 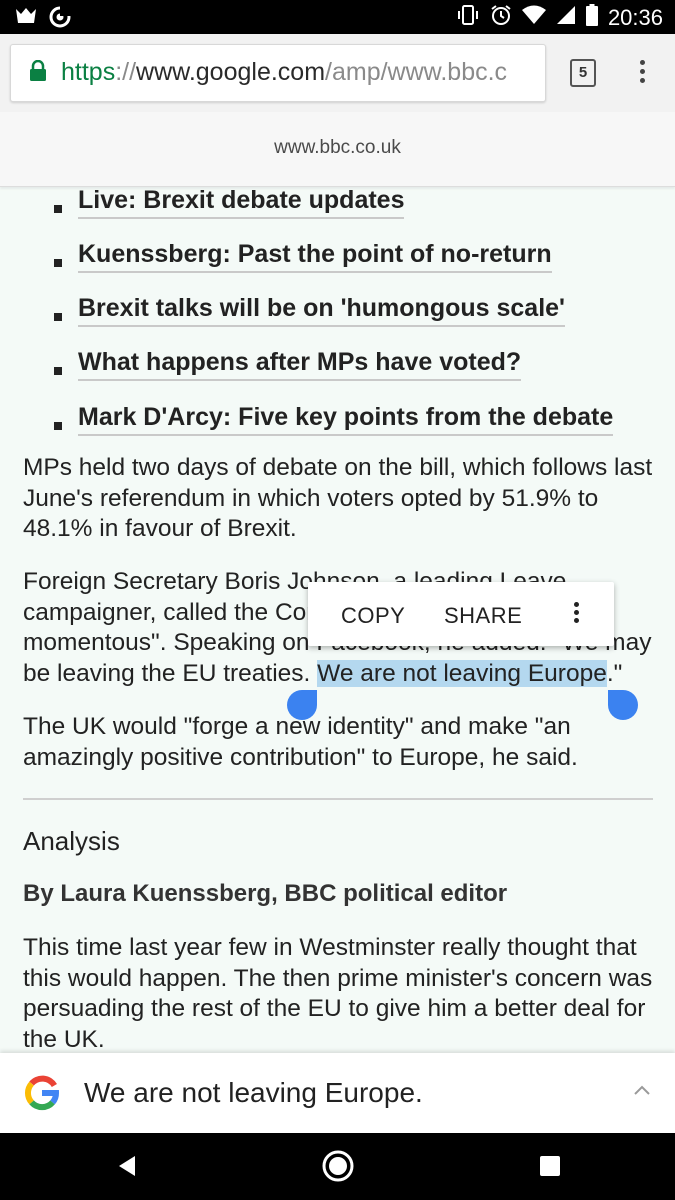 I want to click on share-button: SHARE, so click(x=483, y=615).